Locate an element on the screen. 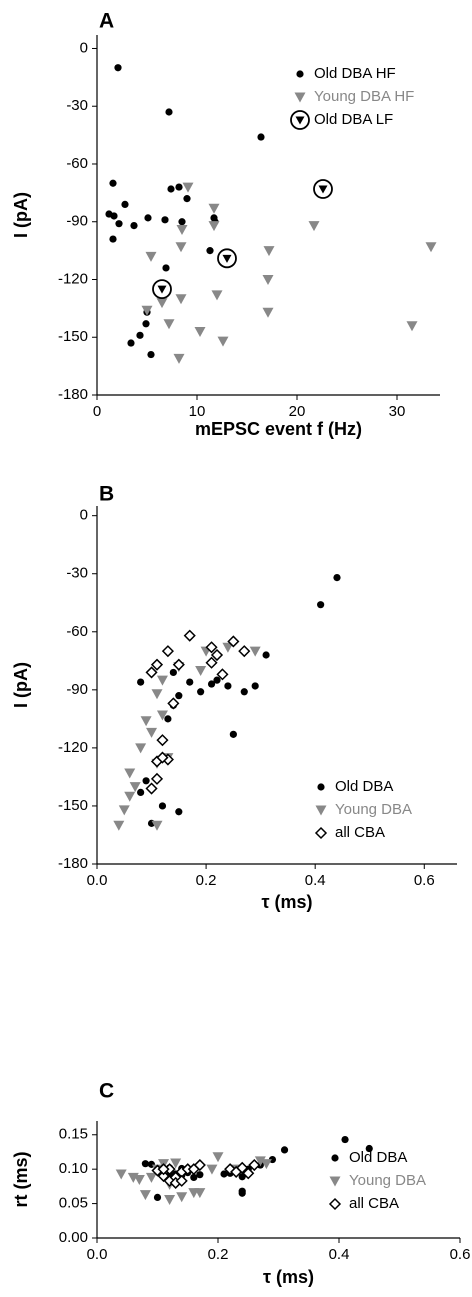 The height and width of the screenshot is (1297, 472). x-tick-label: 0.0 is located at coordinates (97, 880).